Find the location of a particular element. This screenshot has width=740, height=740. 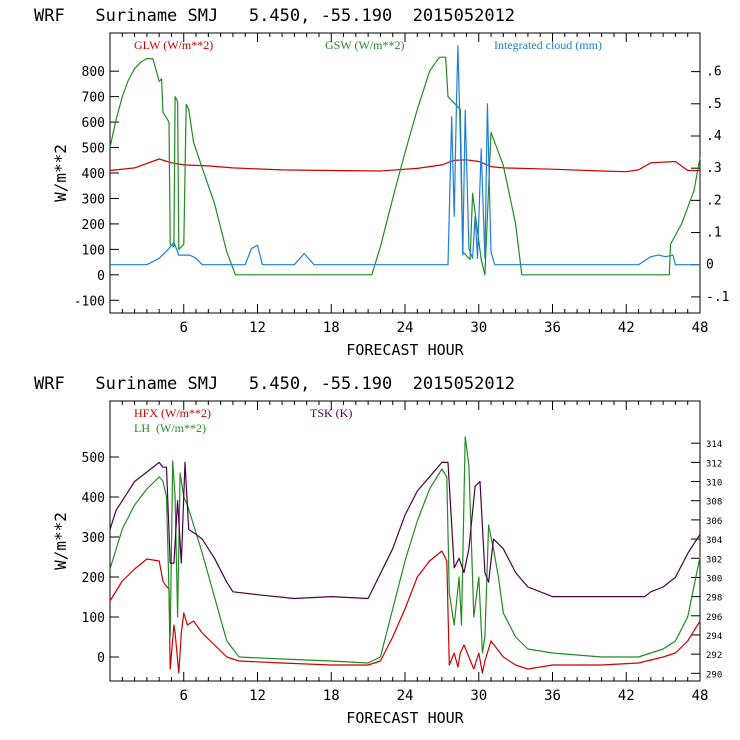

left-axis: 800 700 600 500 400 300 200 100 0 -100 is located at coordinates (96, 187).